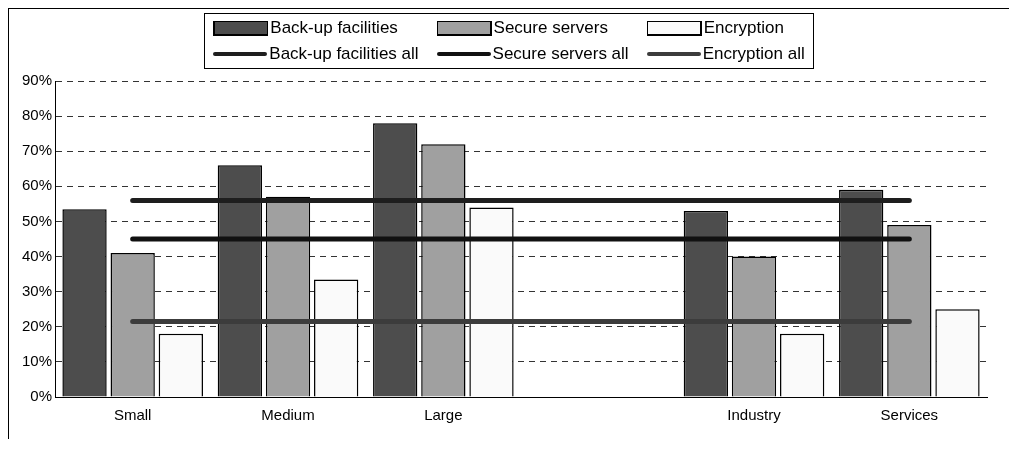  What do you see at coordinates (753, 54) in the screenshot?
I see `legend-label: Encryption all` at bounding box center [753, 54].